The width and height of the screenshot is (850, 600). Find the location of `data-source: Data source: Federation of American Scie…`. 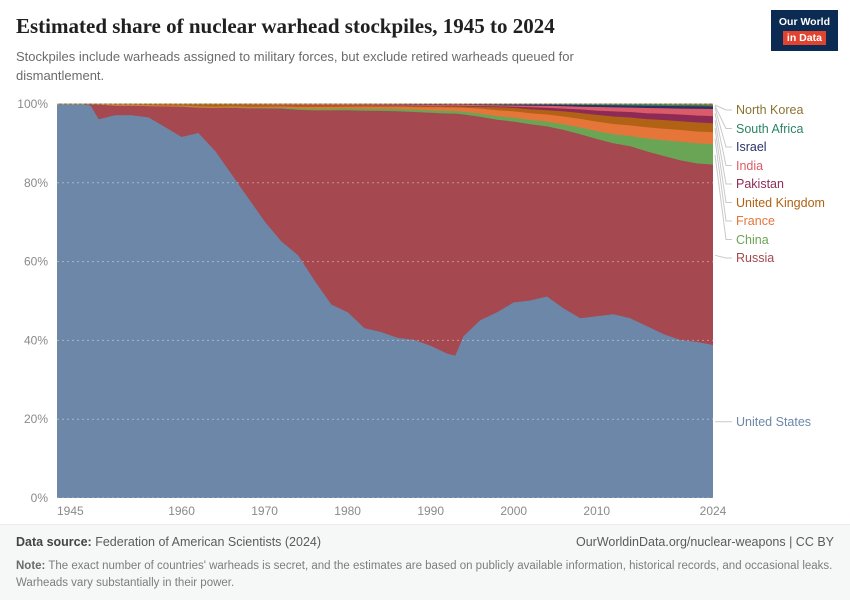

data-source: Data source: Federation of American Scie… is located at coordinates (168, 542).